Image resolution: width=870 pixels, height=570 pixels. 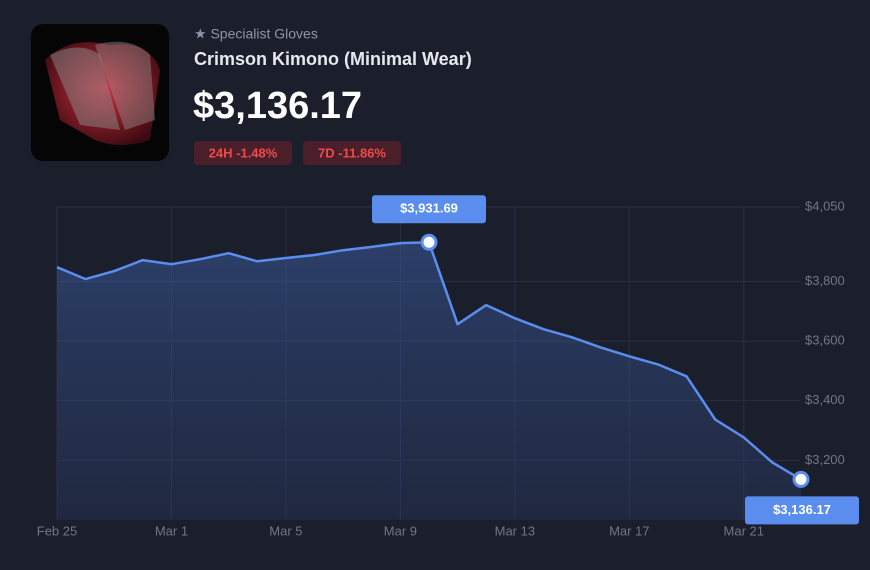 What do you see at coordinates (277, 106) in the screenshot?
I see `item-price: $3,136.17` at bounding box center [277, 106].